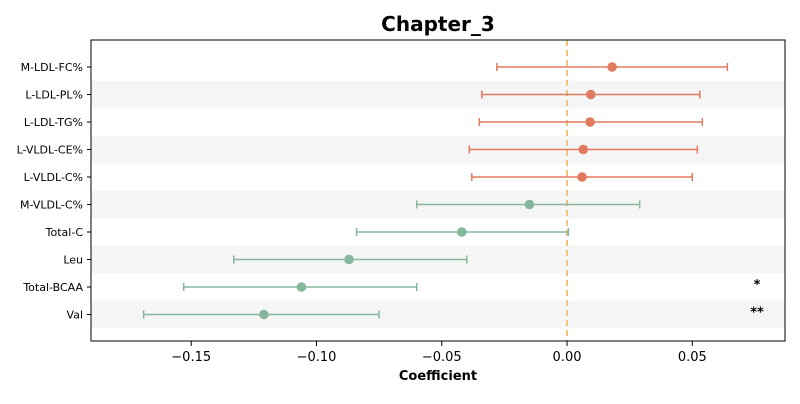 The width and height of the screenshot is (800, 404). Describe the element at coordinates (53, 122) in the screenshot. I see `y-tick-label: L-LDL-TG%` at that location.